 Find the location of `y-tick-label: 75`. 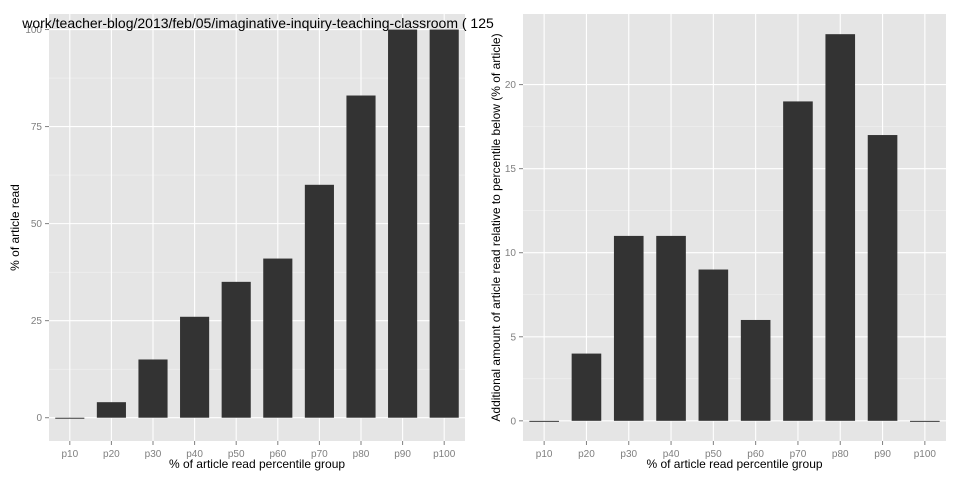

y-tick-label: 75 is located at coordinates (37, 127).